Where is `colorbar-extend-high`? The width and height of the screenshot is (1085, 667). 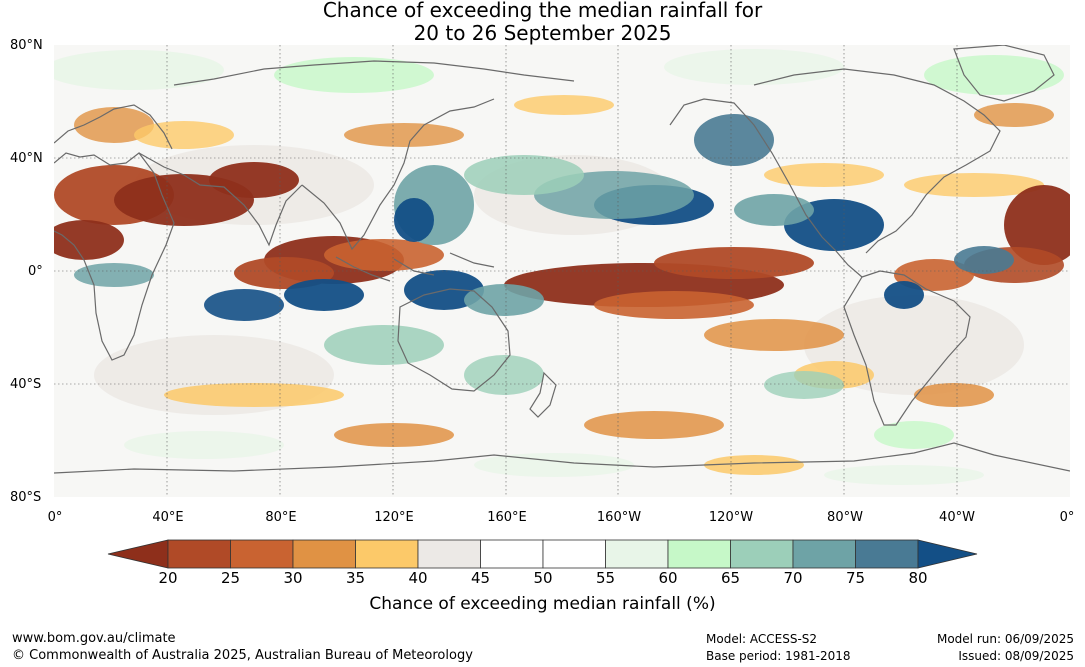
colorbar-extend-high is located at coordinates (947, 554).